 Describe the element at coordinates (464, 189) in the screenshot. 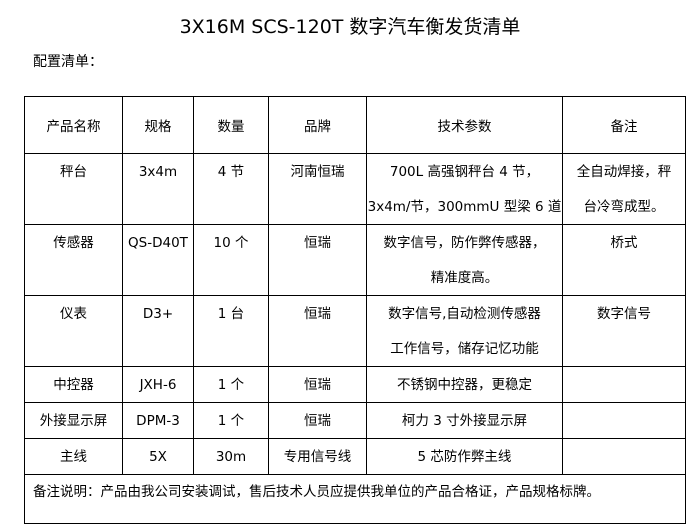

I see `tech-params-cell: 700L 高强钢秤台 4 节， 3x4m/节，300mmU 型梁 6 道` at that location.